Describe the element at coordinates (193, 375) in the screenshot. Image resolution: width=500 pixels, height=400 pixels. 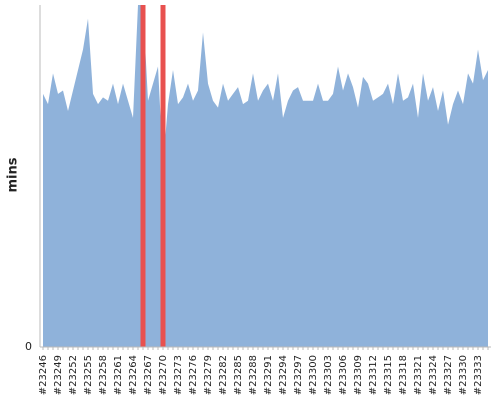
I see `x-tick-label: #23276` at that location.